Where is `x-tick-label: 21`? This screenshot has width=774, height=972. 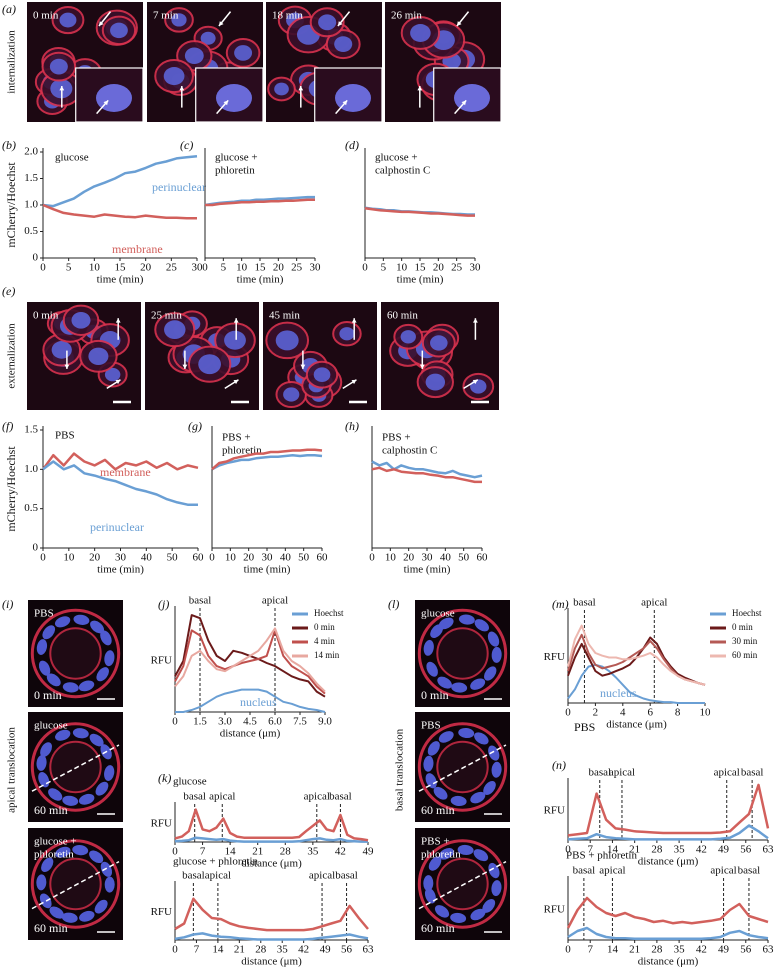
x-tick-label: 21 is located at coordinates (239, 950).